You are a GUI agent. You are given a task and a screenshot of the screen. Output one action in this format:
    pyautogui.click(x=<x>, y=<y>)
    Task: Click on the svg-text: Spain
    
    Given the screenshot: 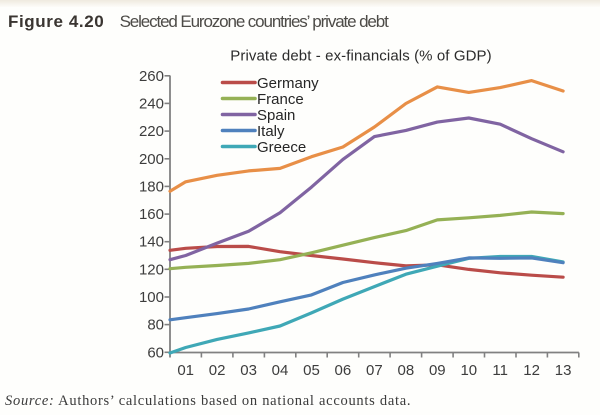 What is the action you would take?
    pyautogui.click(x=276, y=115)
    